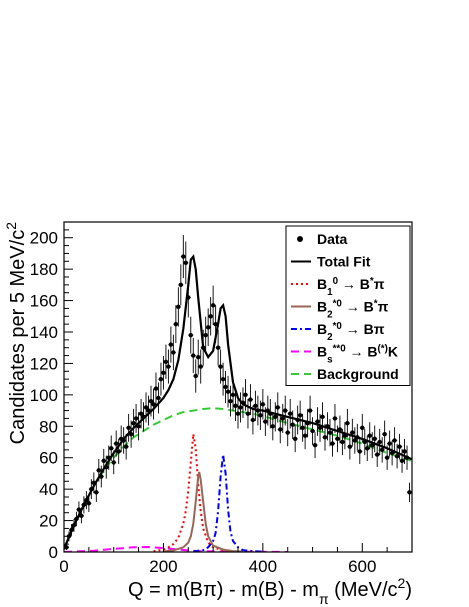  What do you see at coordinates (44, 269) in the screenshot?
I see `y-tick-label: 180` at bounding box center [44, 269].